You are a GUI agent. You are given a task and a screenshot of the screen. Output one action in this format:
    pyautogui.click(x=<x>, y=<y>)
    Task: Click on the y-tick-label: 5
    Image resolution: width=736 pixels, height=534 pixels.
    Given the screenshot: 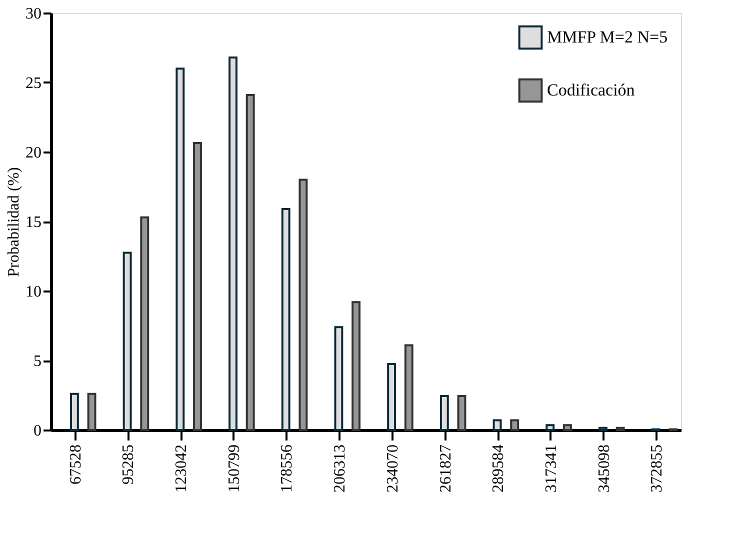 What is the action you would take?
    pyautogui.click(x=38, y=361)
    